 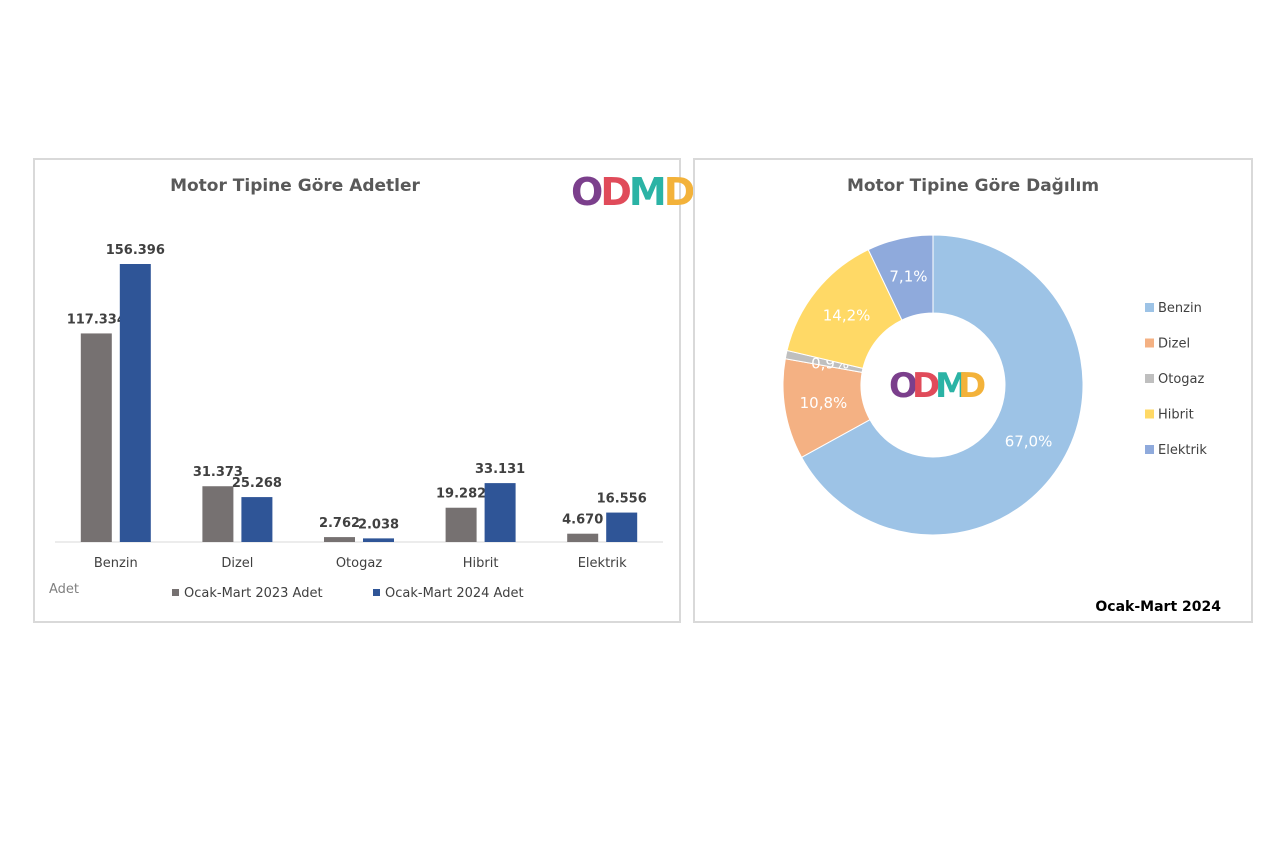 I want to click on data-label: 33.131, so click(x=500, y=469).